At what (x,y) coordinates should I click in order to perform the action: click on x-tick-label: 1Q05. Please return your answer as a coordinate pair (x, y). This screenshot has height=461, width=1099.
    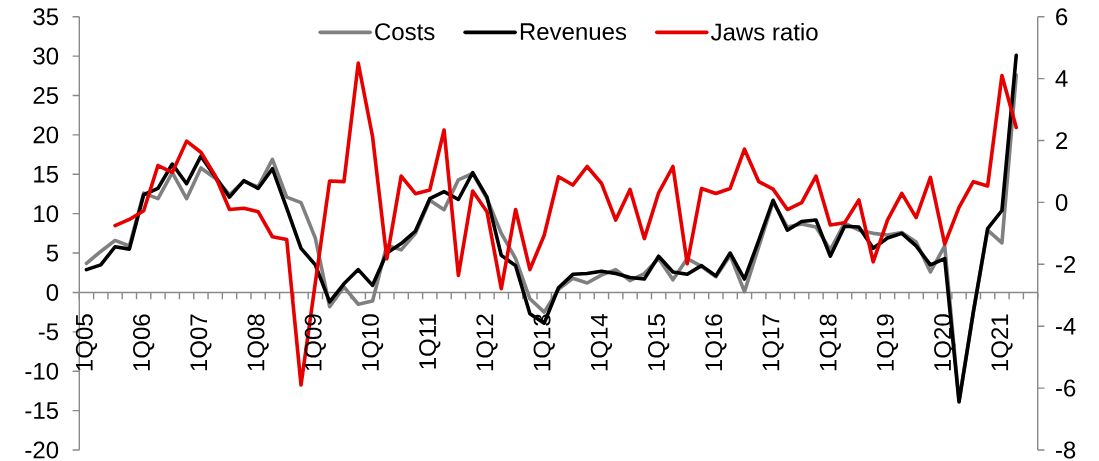
    Looking at the image, I should click on (86, 342).